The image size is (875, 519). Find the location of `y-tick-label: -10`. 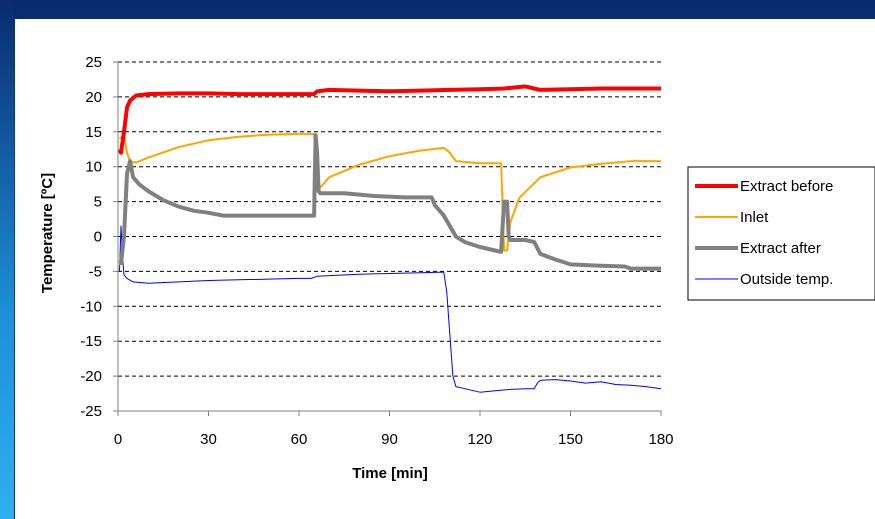

y-tick-label: -10 is located at coordinates (91, 306).